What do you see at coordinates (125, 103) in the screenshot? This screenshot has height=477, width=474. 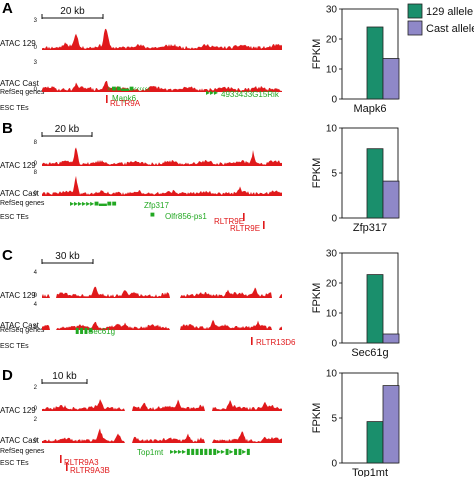 I see `te-label: RLTR9A` at bounding box center [125, 103].